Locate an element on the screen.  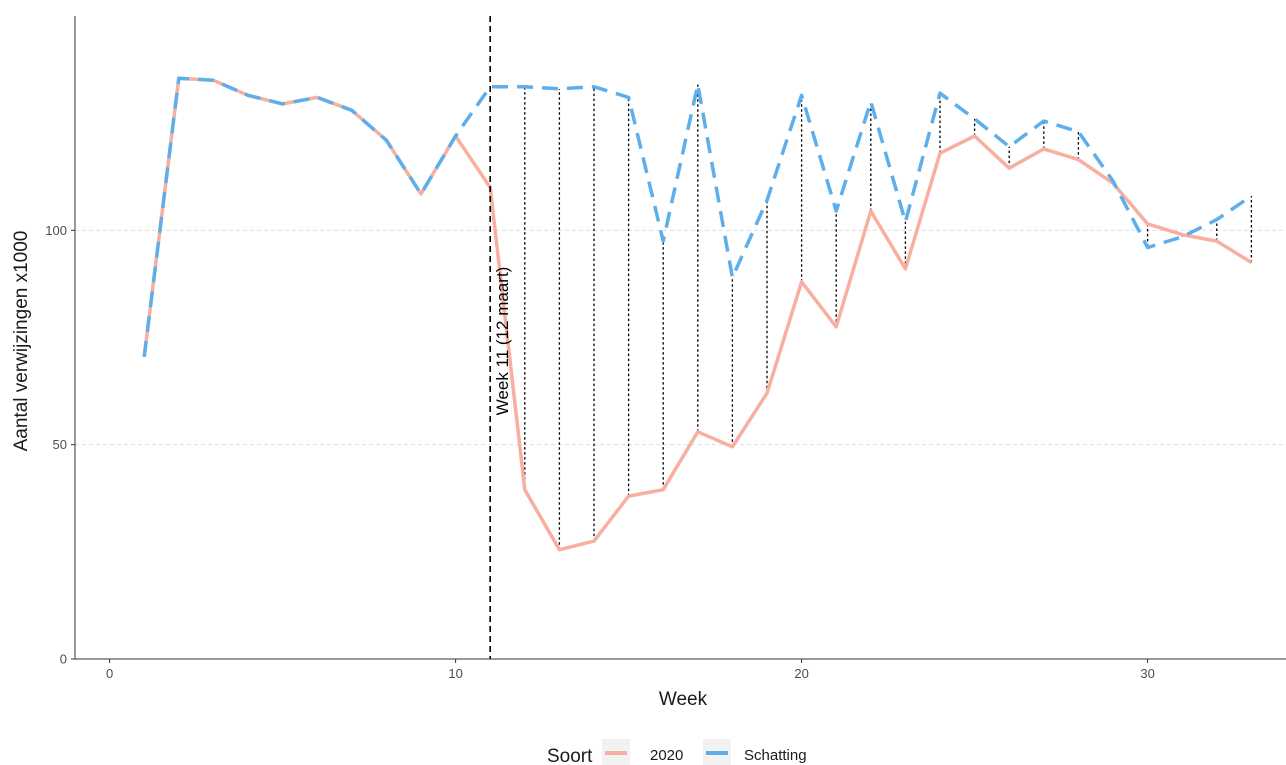
y-tick-label: 0 is located at coordinates (63, 659).